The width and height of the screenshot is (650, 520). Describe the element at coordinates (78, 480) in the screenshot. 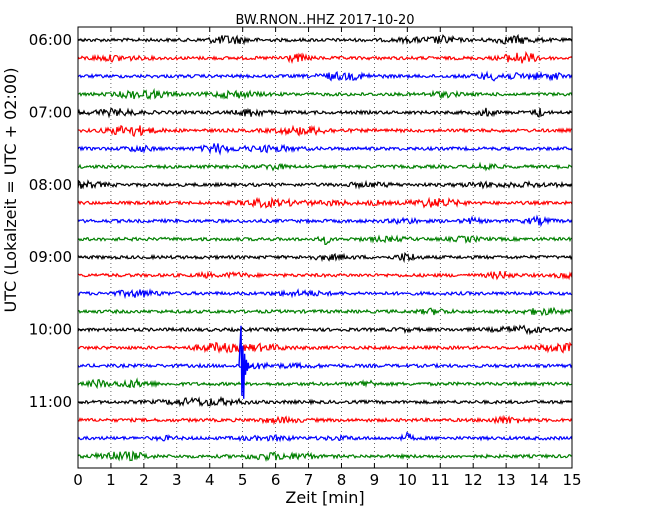

I see `x-tick-label: 0` at that location.